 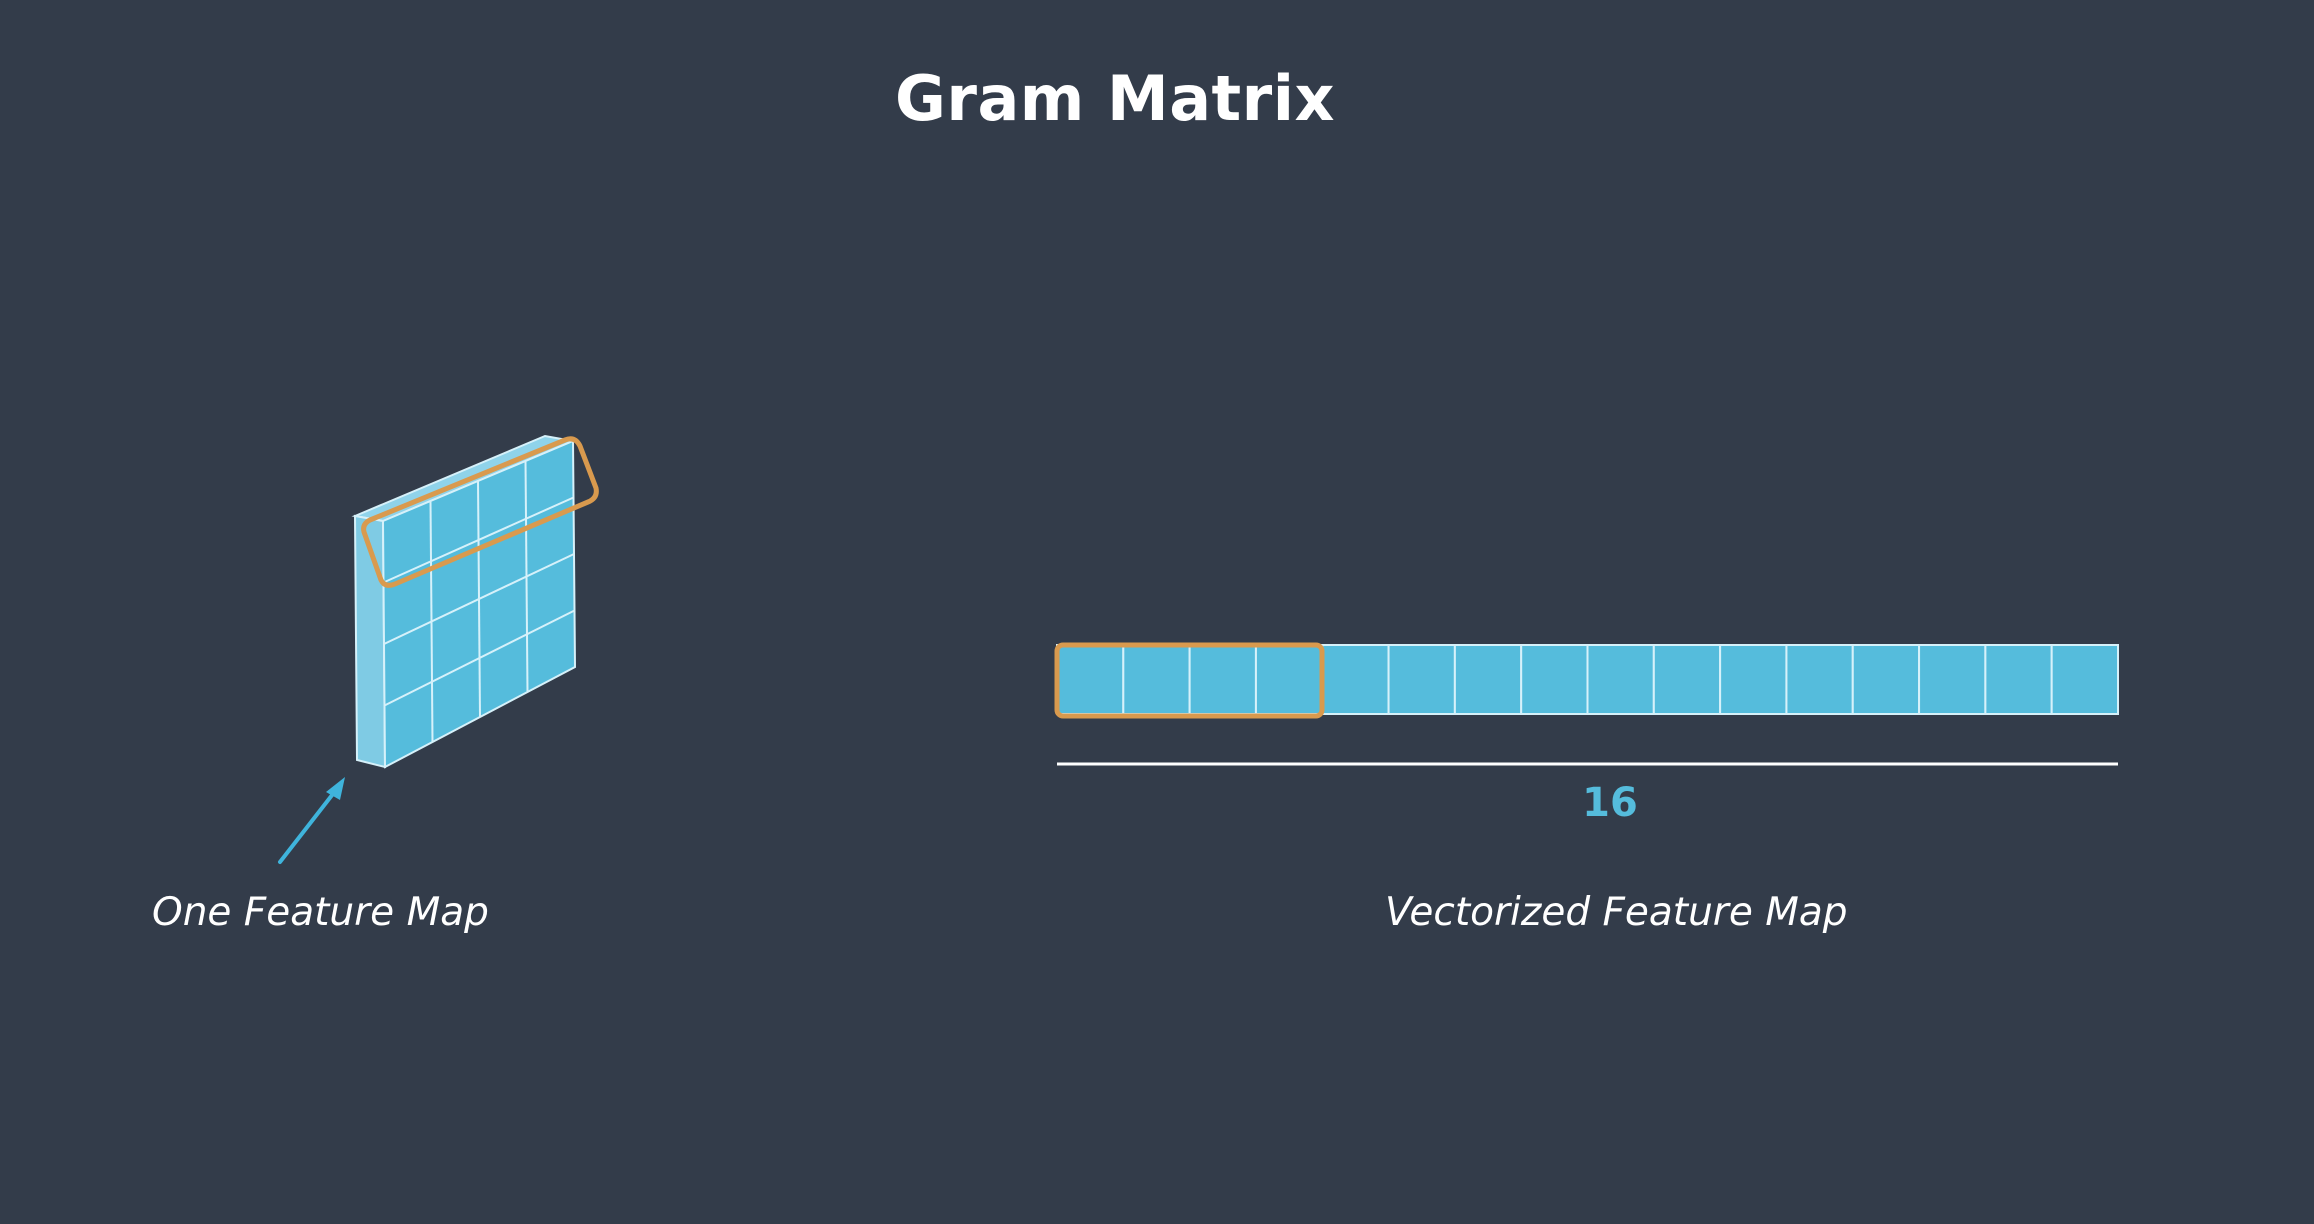 What do you see at coordinates (311, 820) in the screenshot?
I see `pointer-arrow` at bounding box center [311, 820].